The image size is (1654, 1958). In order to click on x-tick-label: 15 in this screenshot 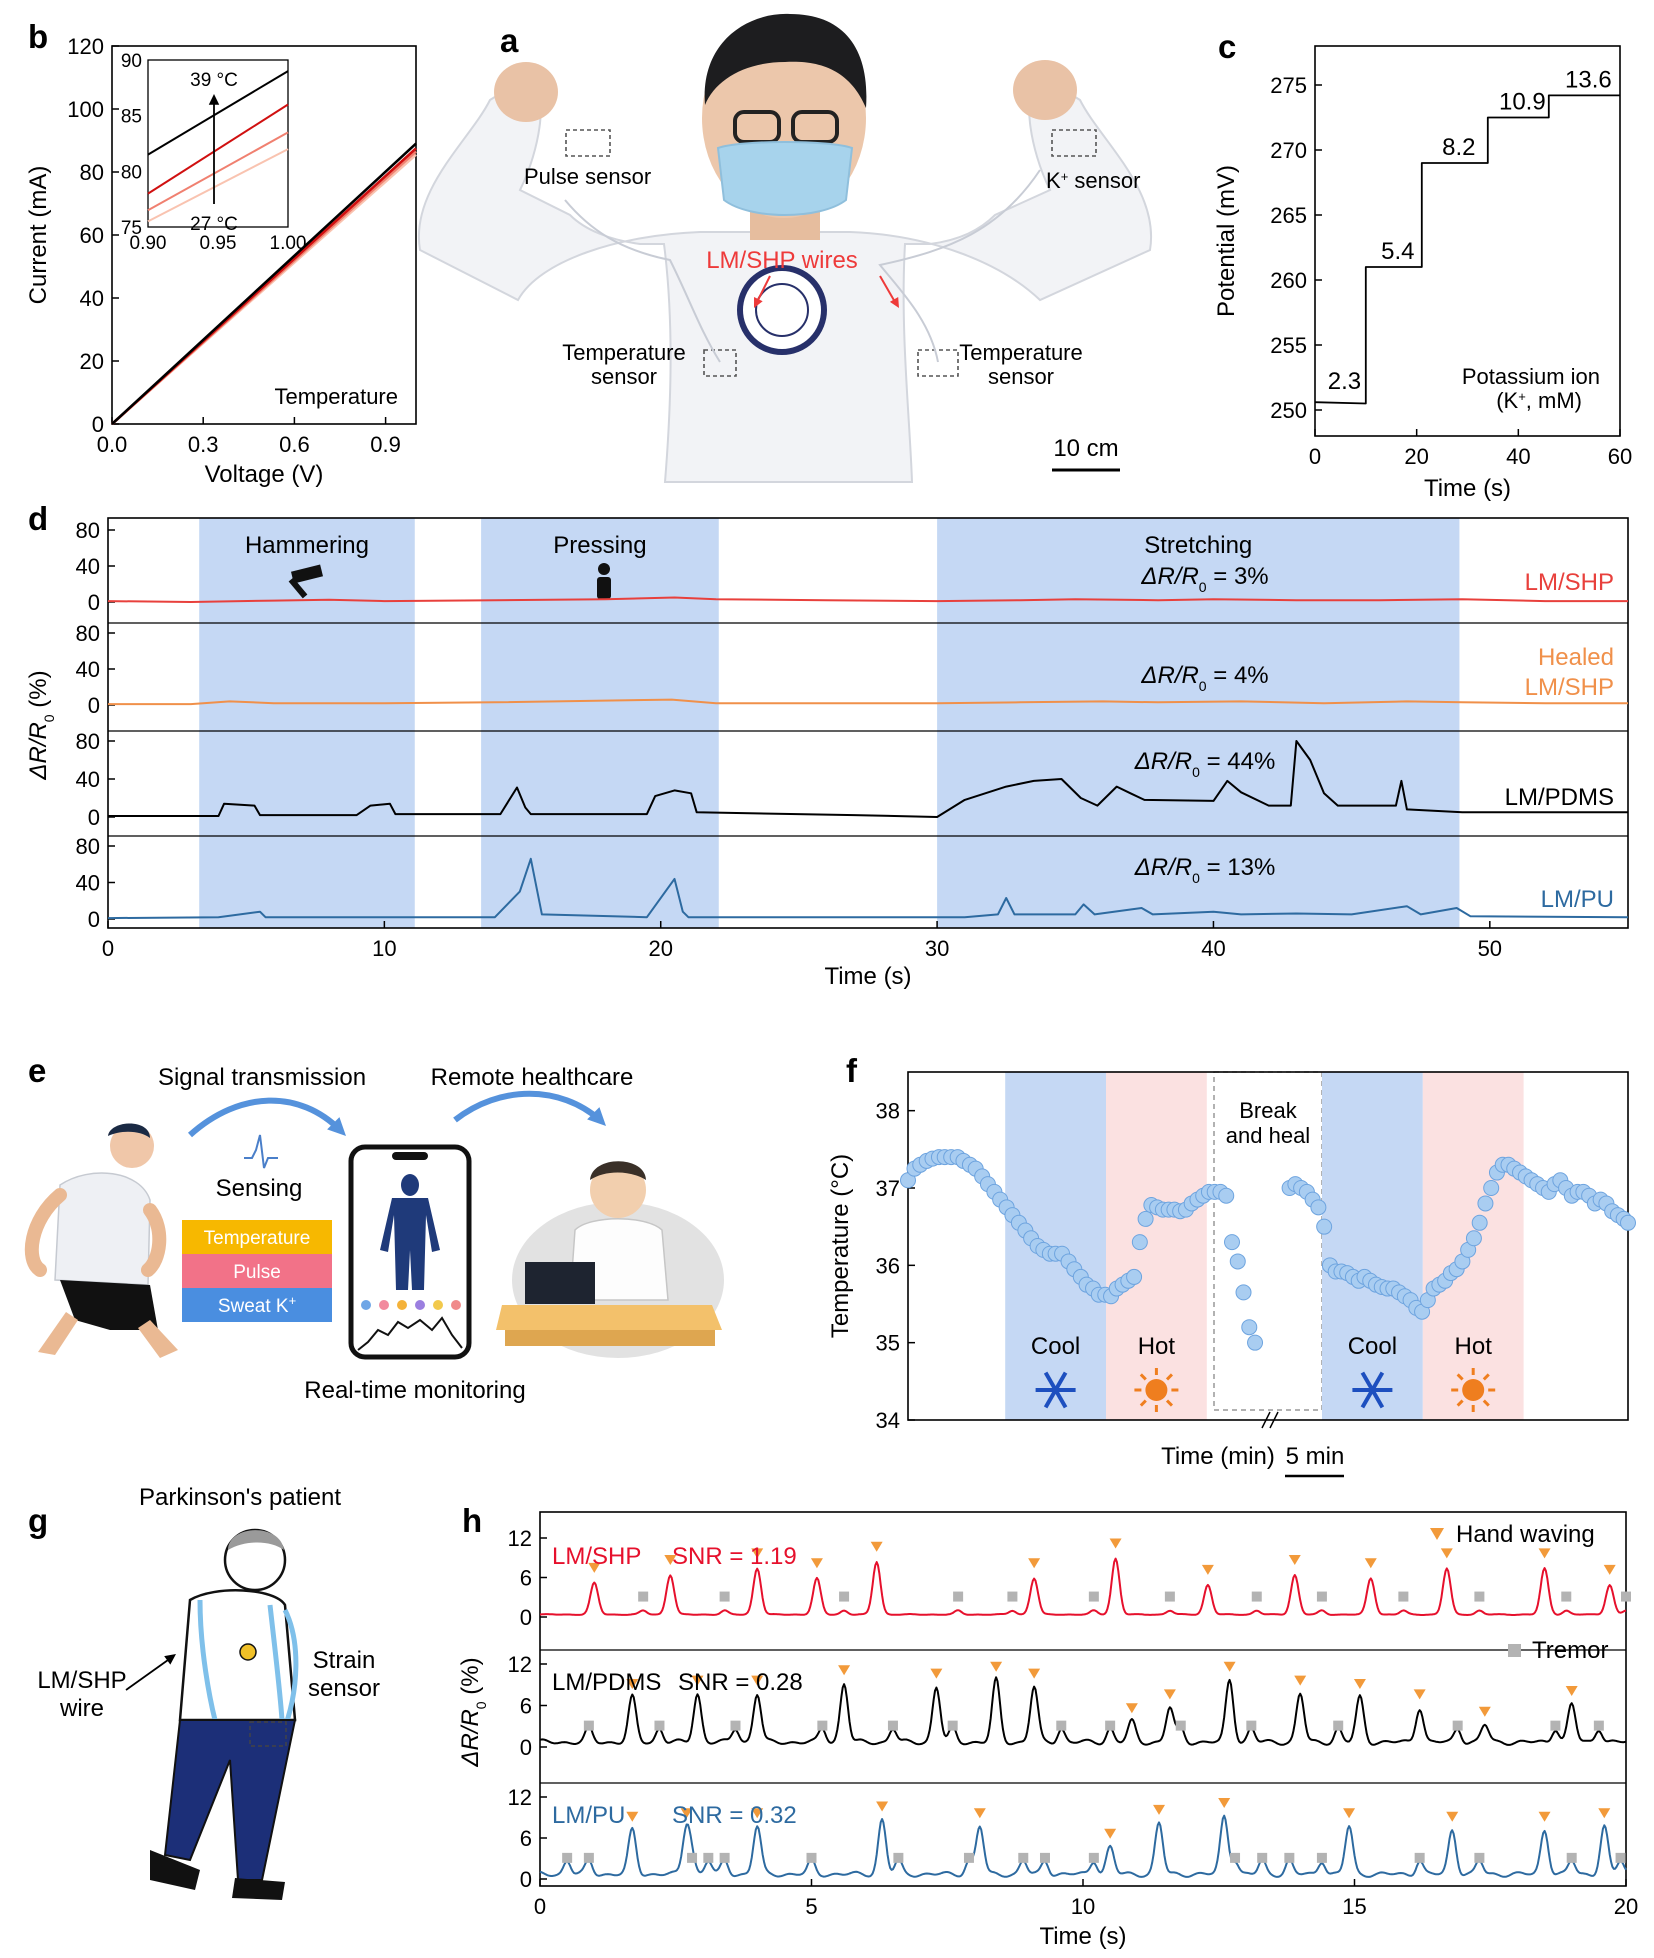, I will do `click(1354, 1906)`.